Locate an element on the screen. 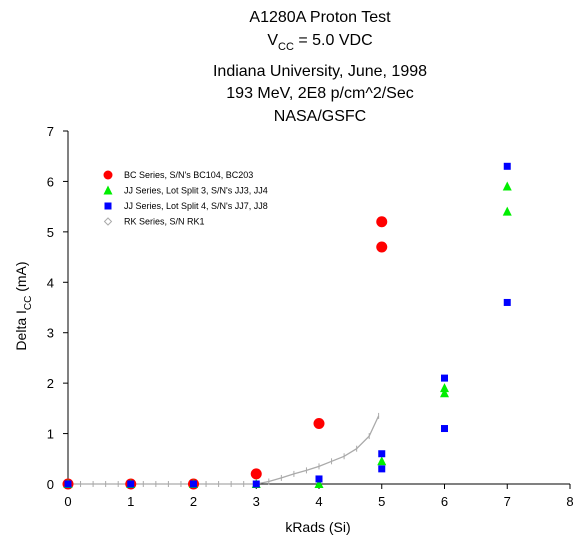 The width and height of the screenshot is (580, 542). x-axis-title: kRads (Si) is located at coordinates (317, 527).